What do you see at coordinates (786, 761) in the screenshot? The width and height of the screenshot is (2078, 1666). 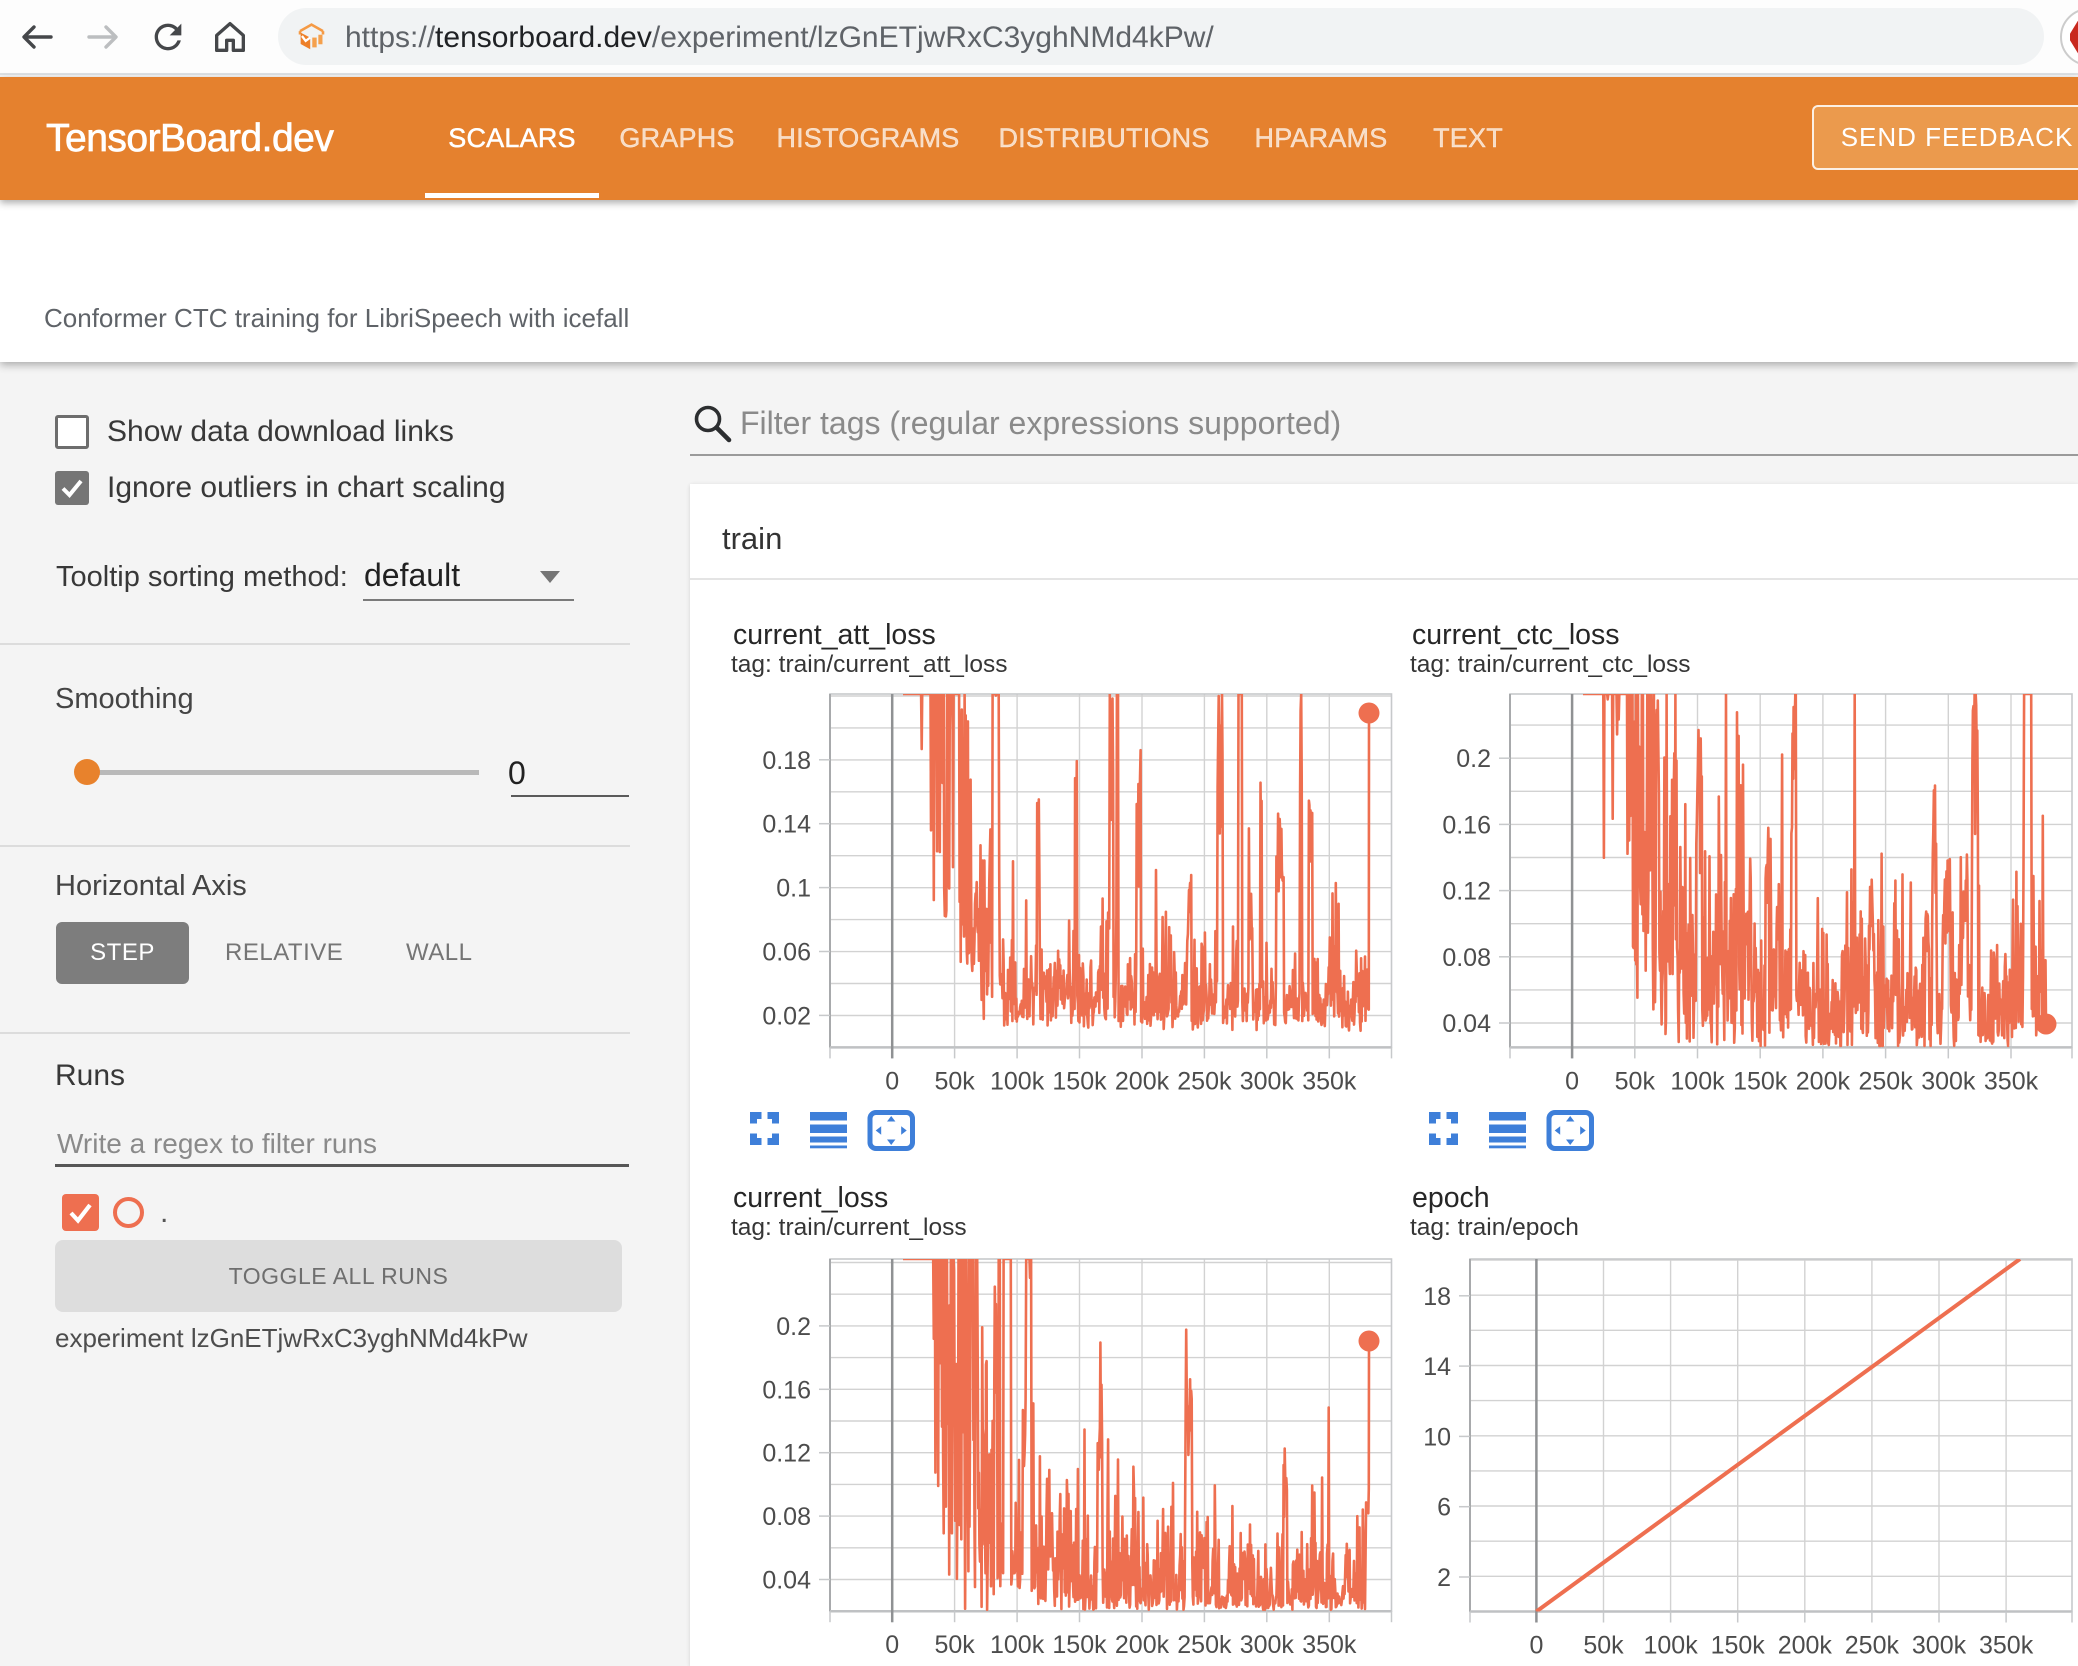 I see `svg-text: 0.18` at bounding box center [786, 761].